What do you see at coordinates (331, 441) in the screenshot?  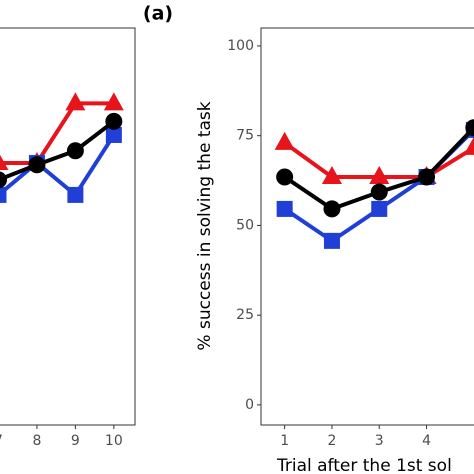 I see `x-tick-label: 2` at bounding box center [331, 441].